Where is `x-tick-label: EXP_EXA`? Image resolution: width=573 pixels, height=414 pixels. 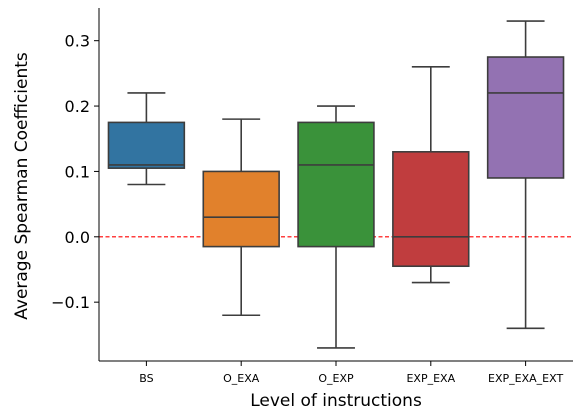 x-tick-label: EXP_EXA is located at coordinates (430, 378).